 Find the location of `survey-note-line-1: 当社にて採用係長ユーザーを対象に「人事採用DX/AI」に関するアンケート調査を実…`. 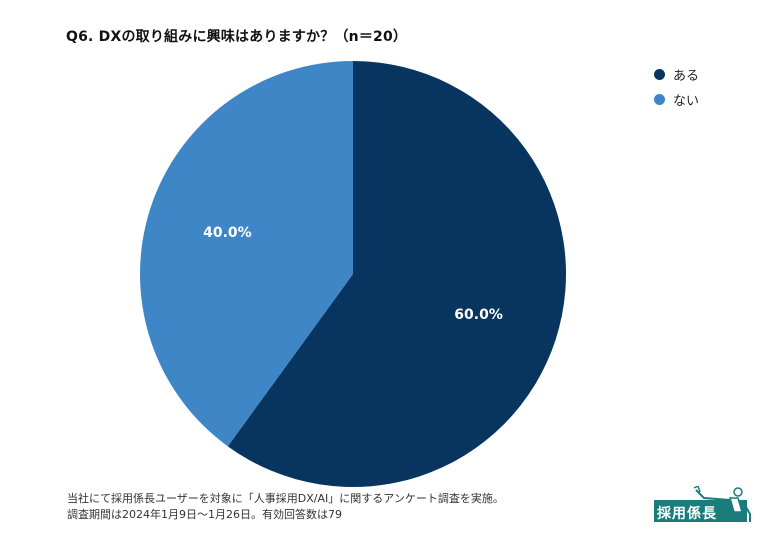

survey-note-line-1: 当社にて採用係長ユーザーを対象に「人事採用DX/AI」に関するアンケート調査を実… is located at coordinates (285, 498).